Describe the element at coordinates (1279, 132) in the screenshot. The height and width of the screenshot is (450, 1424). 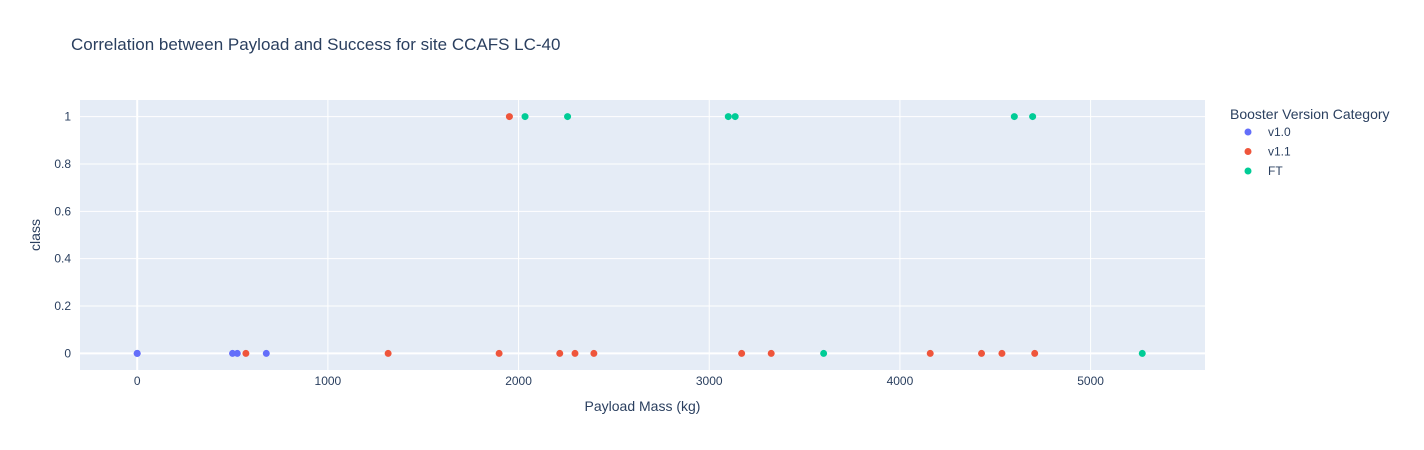
I see `legend-label-v1-0: v1.0` at that location.